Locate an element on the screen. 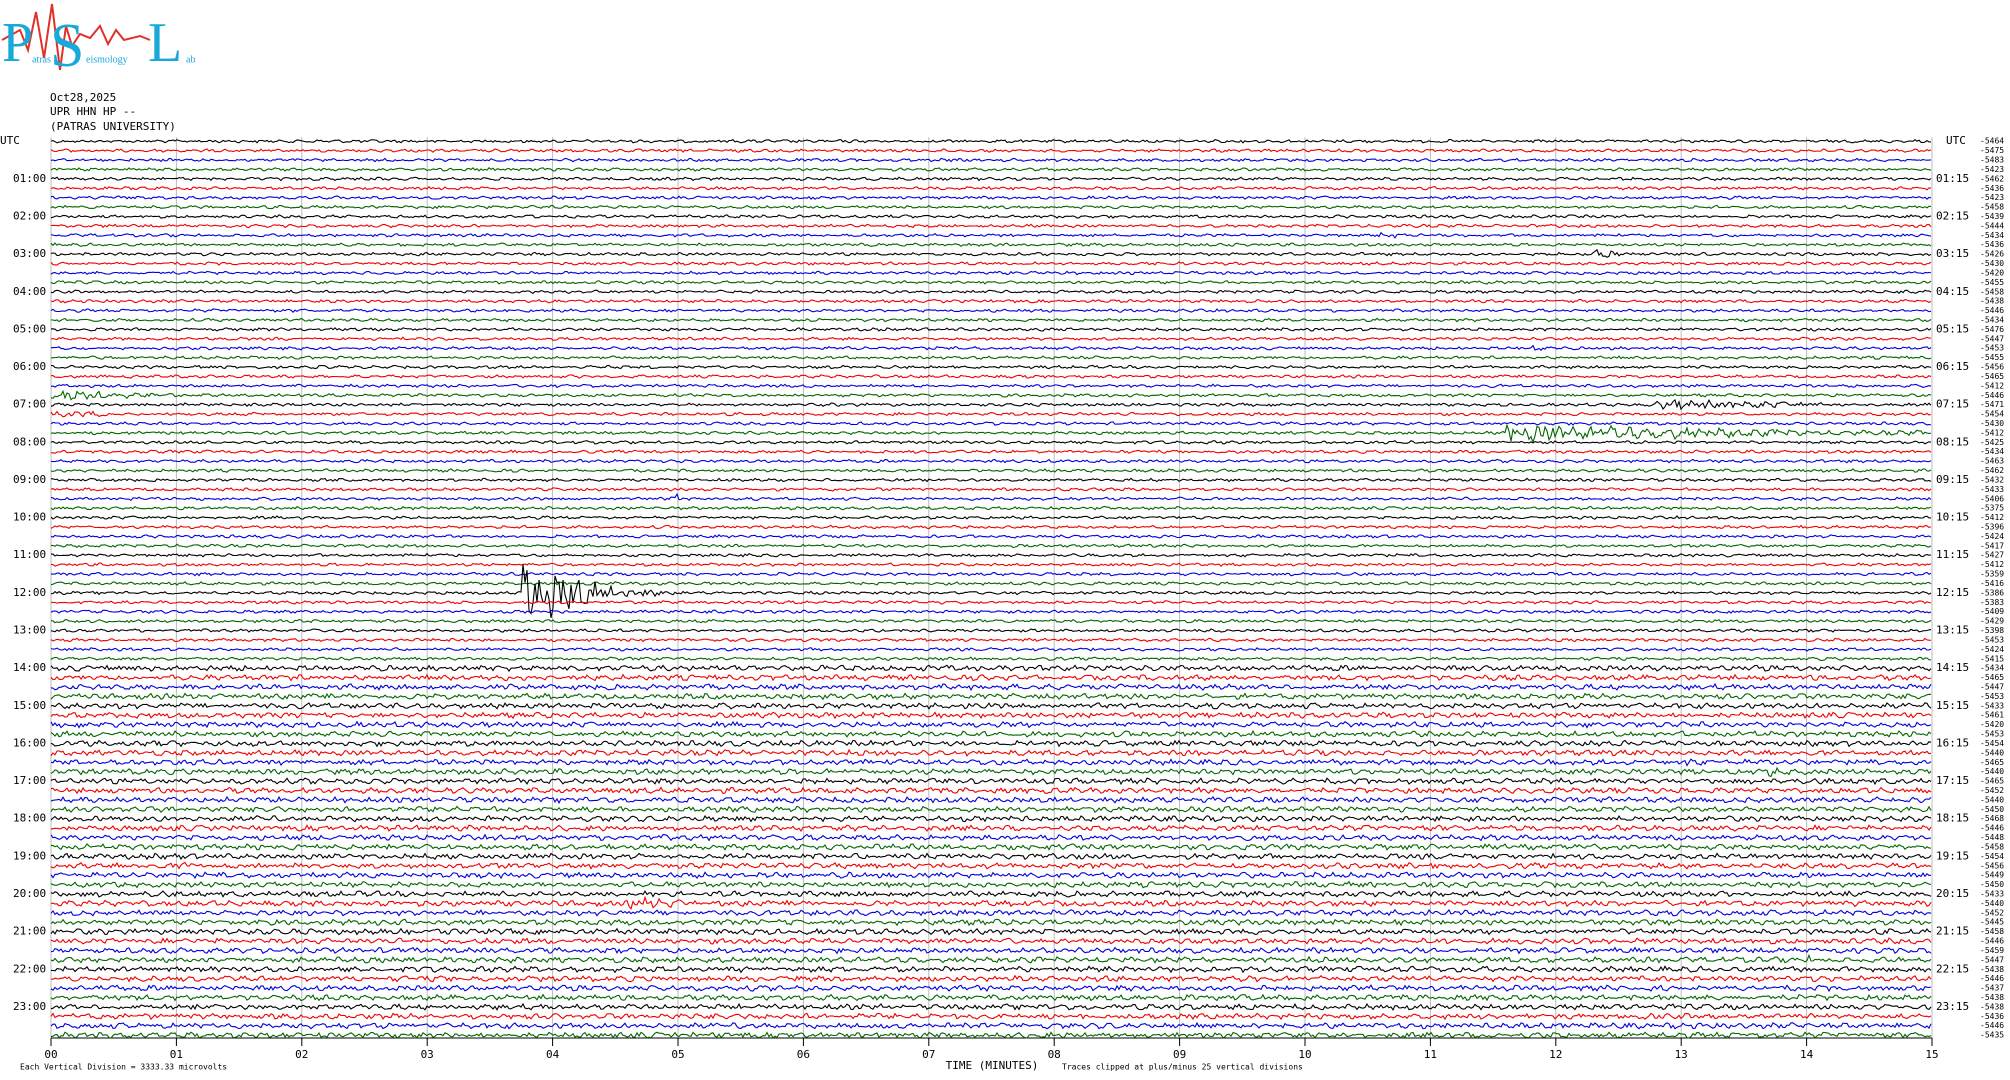 The width and height of the screenshot is (2010, 1080). trace-offset: -5359 is located at coordinates (1992, 574).